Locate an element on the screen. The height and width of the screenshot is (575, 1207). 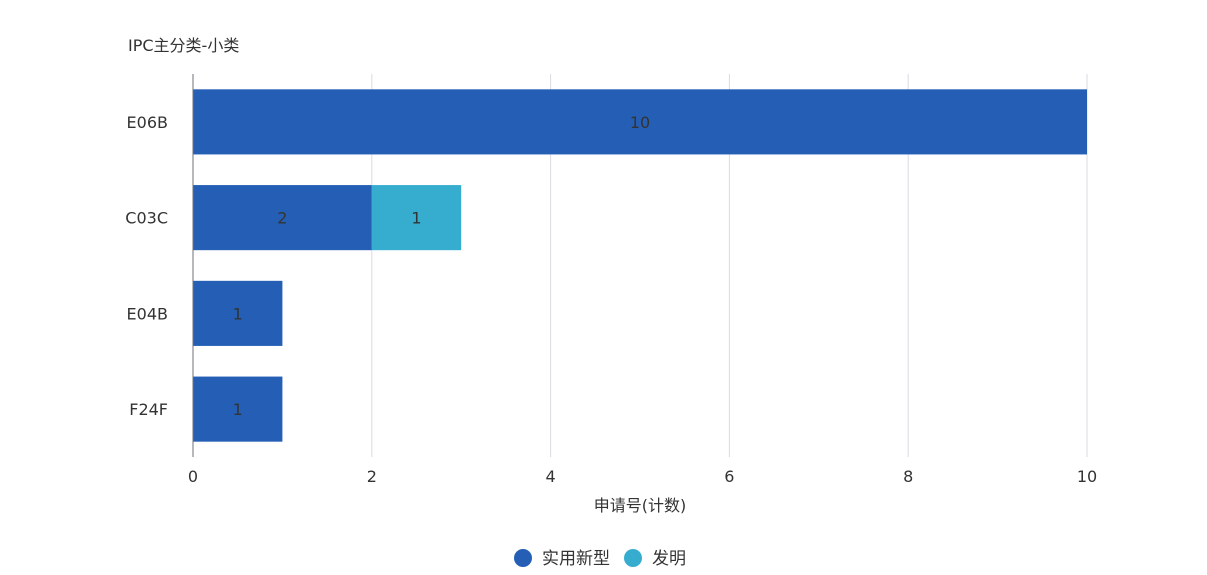
y-tick-label-E06B: E06B is located at coordinates (147, 122).